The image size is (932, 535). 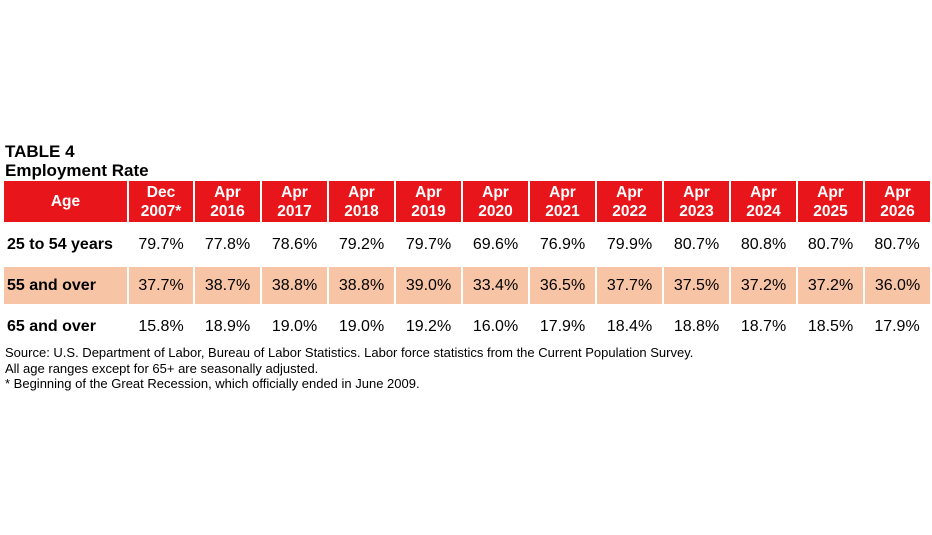 What do you see at coordinates (495, 244) in the screenshot?
I see `rate-cell: 69.6%` at bounding box center [495, 244].